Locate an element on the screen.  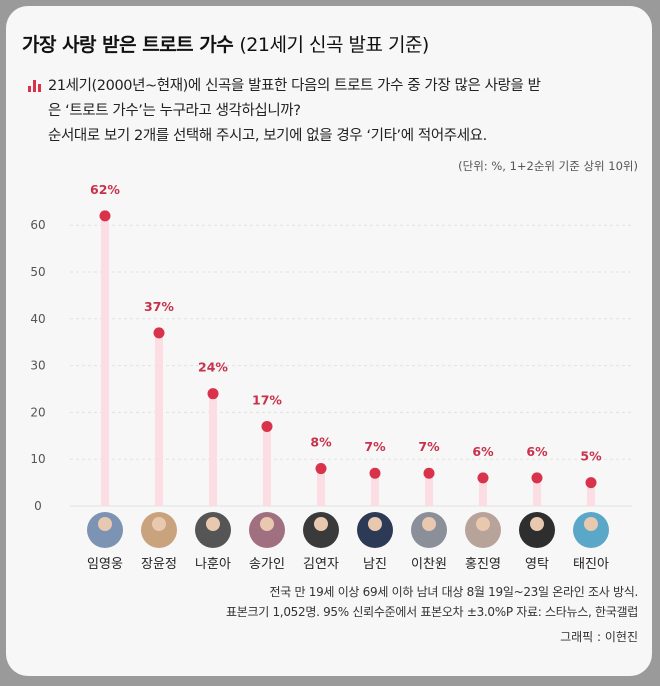
data-label: 8% is located at coordinates (321, 442).